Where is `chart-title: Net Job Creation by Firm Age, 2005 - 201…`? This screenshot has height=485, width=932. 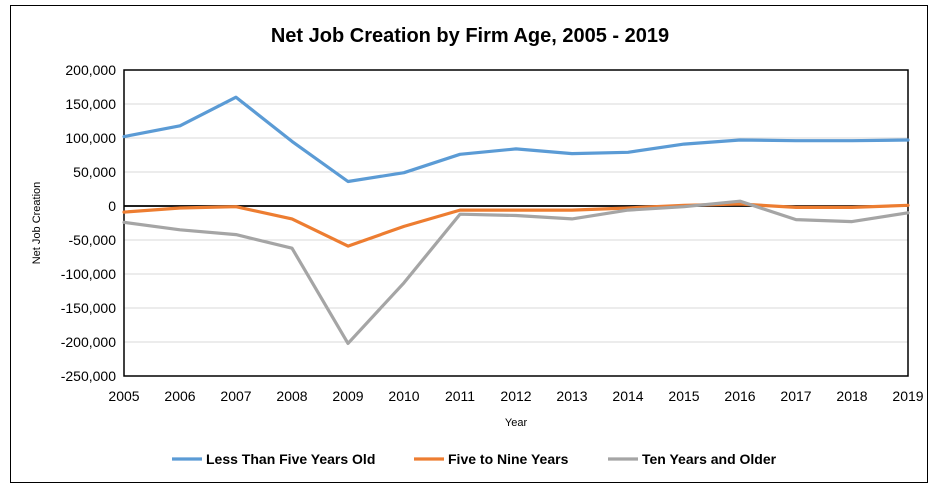 chart-title: Net Job Creation by Firm Age, 2005 - 201… is located at coordinates (470, 36).